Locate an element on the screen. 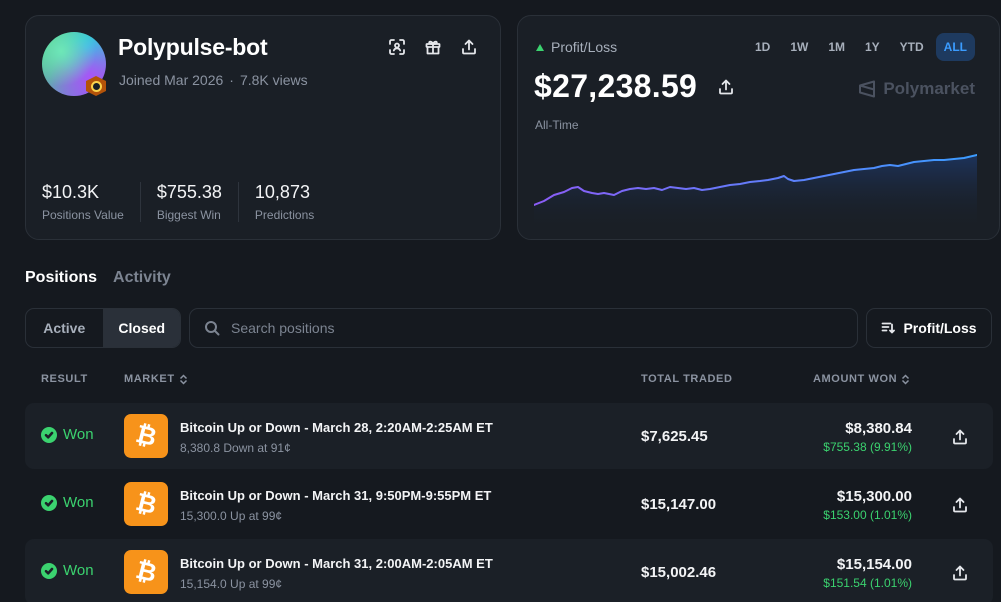  filter-active-button: Active is located at coordinates (64, 328).